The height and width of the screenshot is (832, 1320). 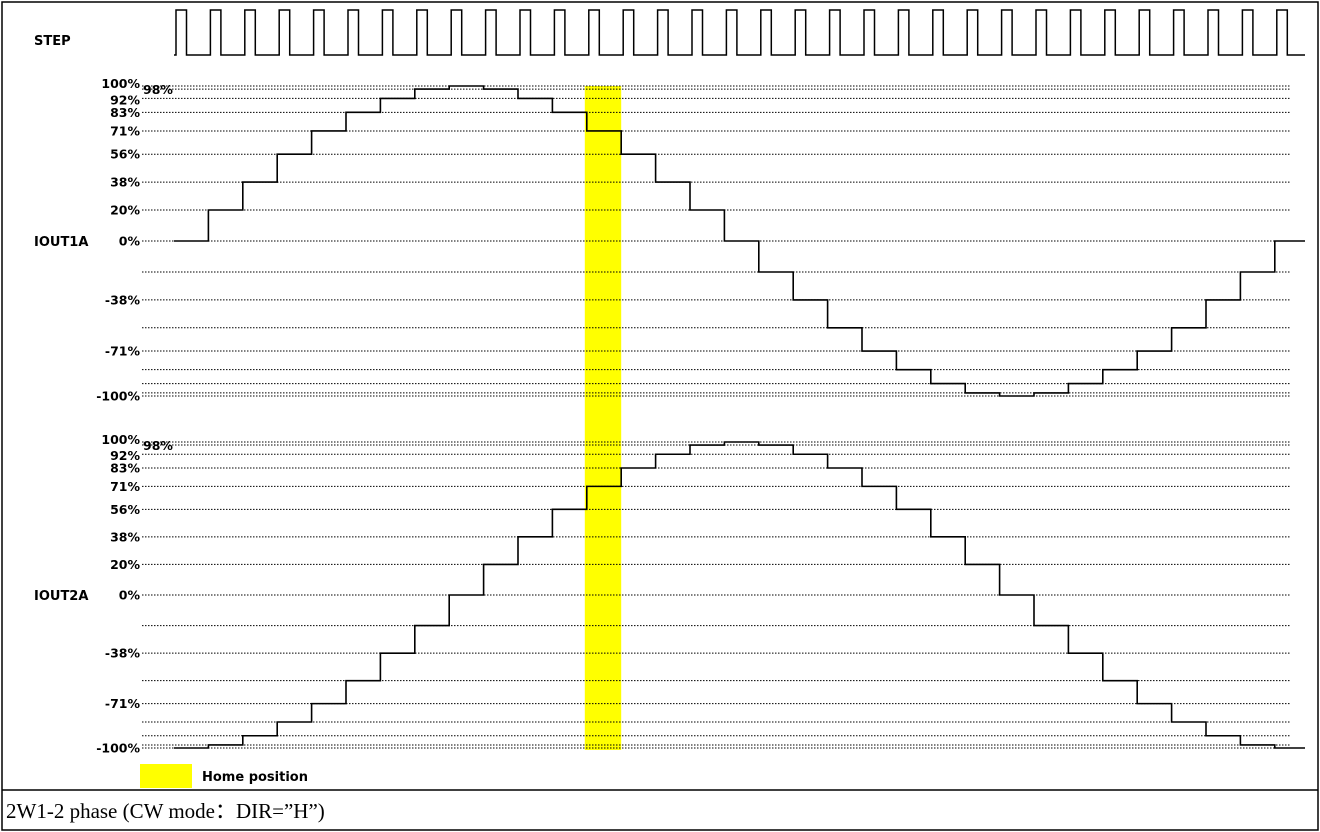 What do you see at coordinates (52, 41) in the screenshot?
I see `step-label: STEP` at bounding box center [52, 41].